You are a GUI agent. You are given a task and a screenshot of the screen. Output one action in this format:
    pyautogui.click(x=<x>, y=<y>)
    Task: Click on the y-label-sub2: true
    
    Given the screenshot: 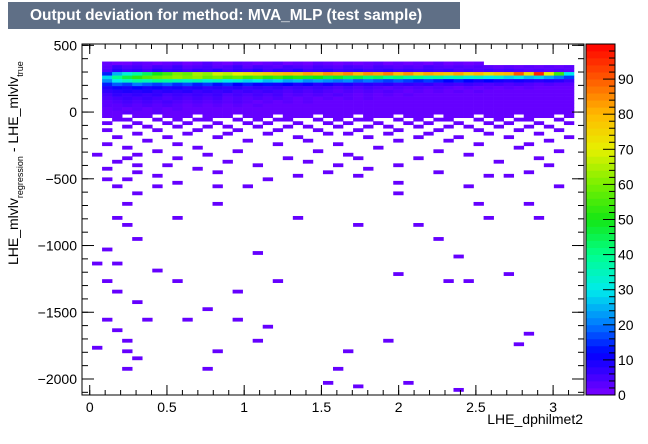 What is the action you would take?
    pyautogui.click(x=20, y=69)
    